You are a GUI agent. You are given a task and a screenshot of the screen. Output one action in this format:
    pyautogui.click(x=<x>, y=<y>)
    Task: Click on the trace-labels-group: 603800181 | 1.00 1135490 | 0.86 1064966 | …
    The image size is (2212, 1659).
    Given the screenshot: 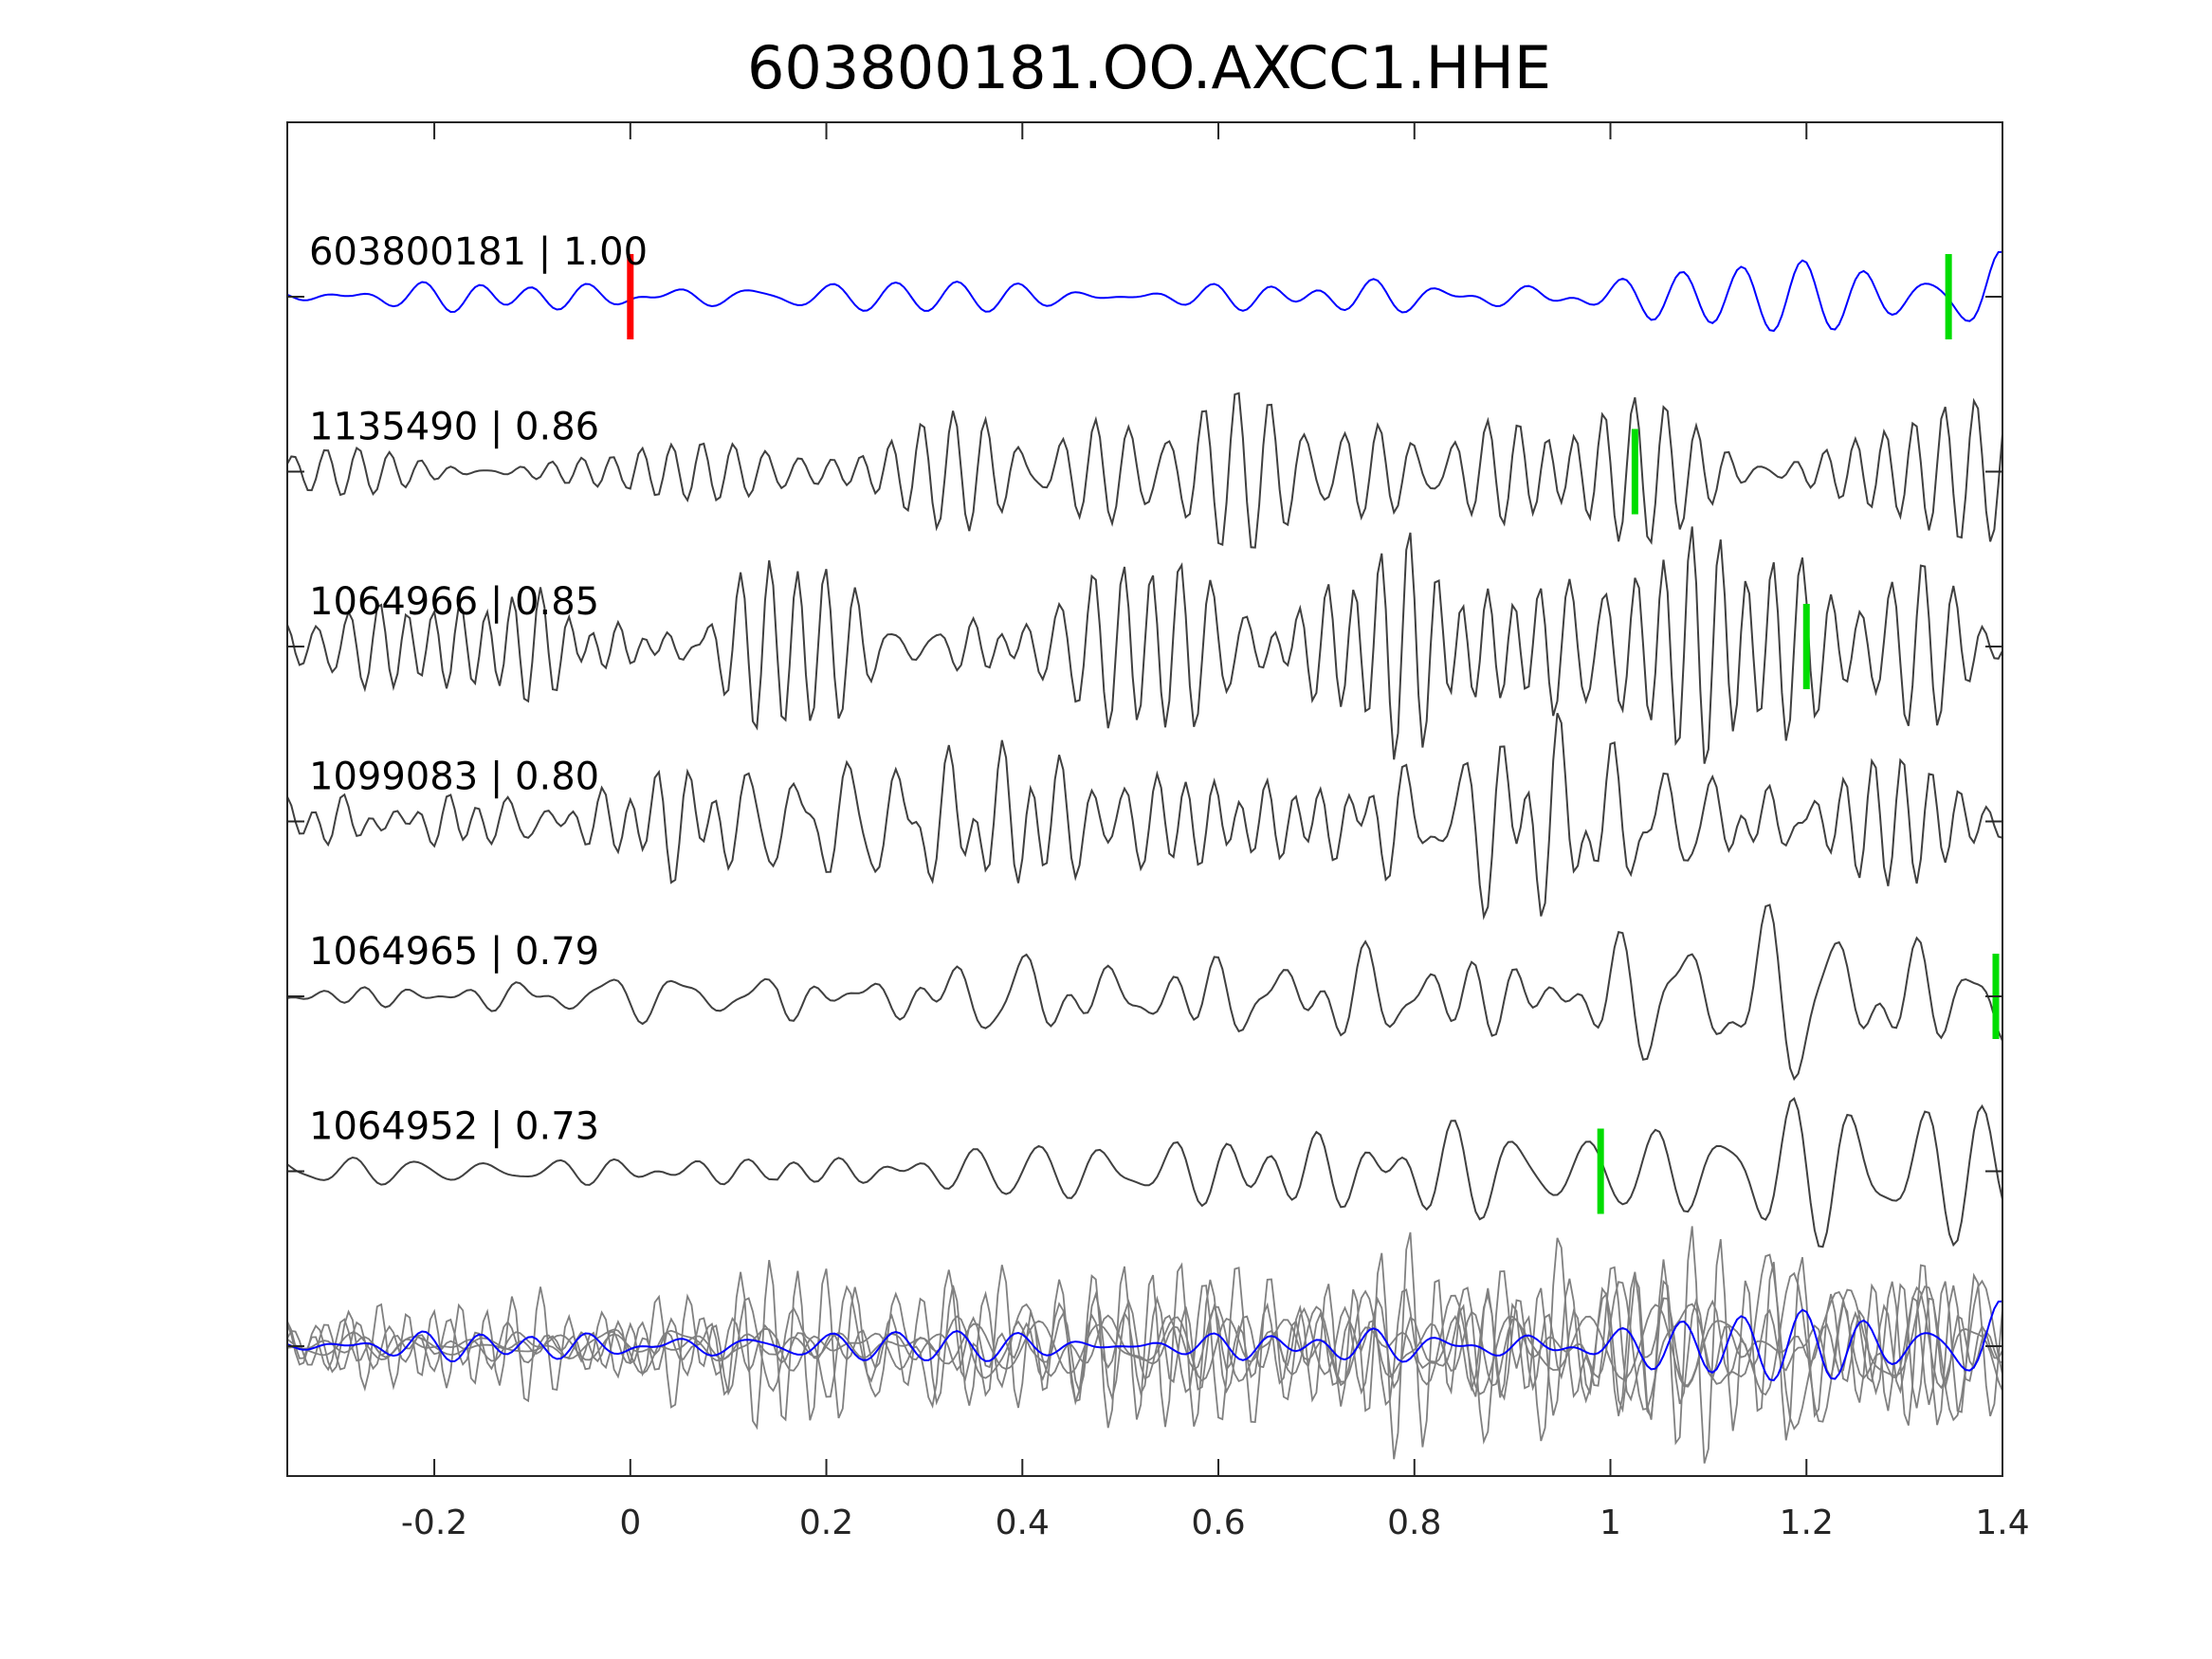 What is the action you would take?
    pyautogui.click(x=478, y=689)
    